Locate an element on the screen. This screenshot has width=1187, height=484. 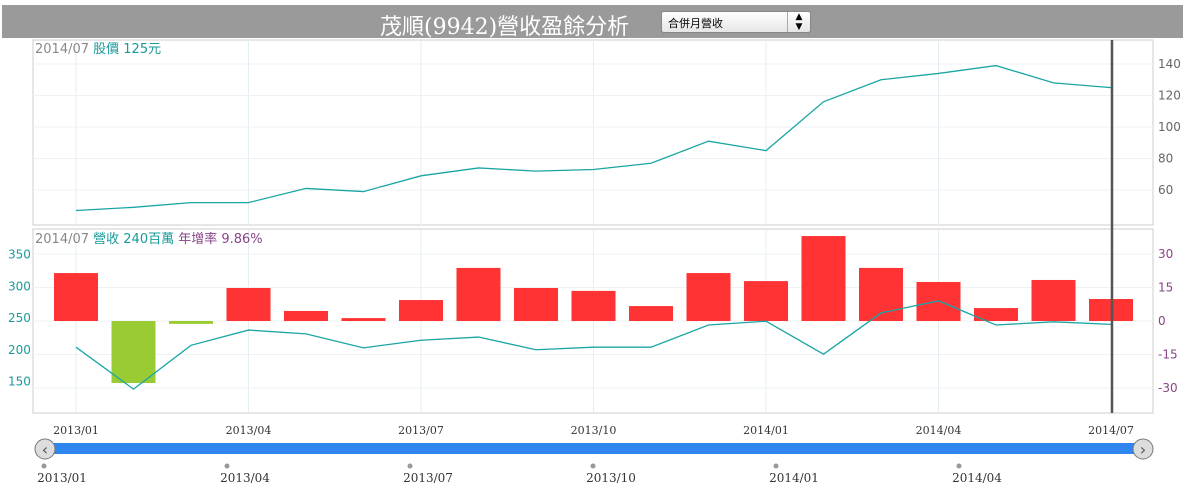
revenue-tick: 200 is located at coordinates (19, 350).